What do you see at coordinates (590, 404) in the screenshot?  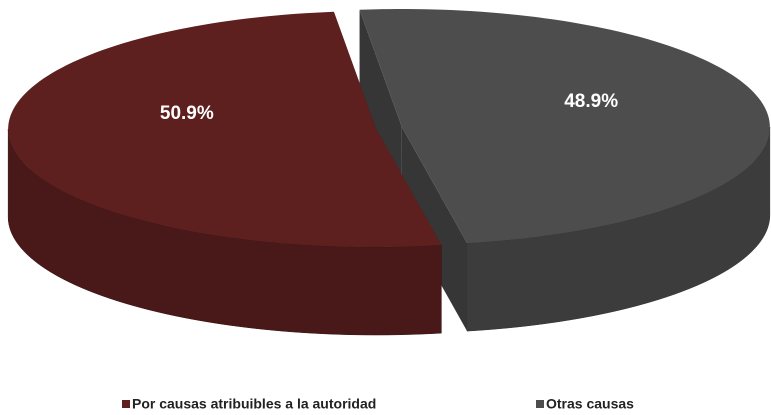 I see `legend-label: Otras causas` at bounding box center [590, 404].